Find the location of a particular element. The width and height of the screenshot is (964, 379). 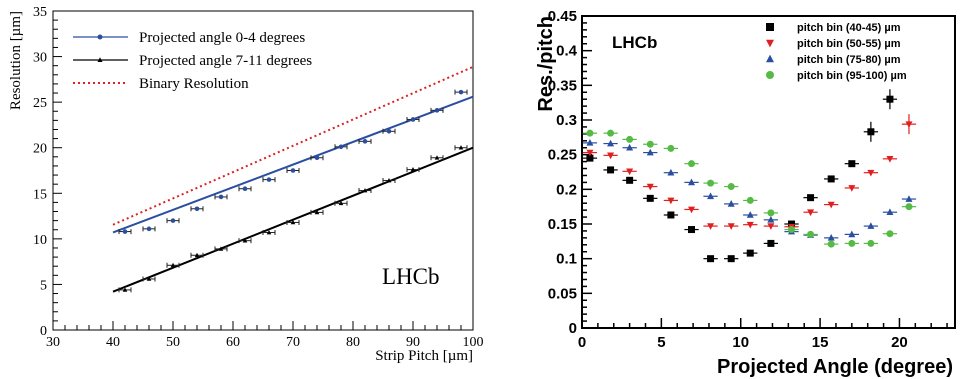

right-y-axis-label: Res./pitch is located at coordinates (546, 64).